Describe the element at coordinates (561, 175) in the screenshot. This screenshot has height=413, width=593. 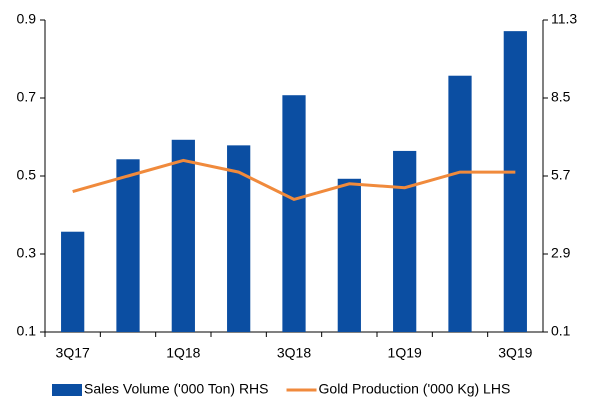
I see `y2-tick-label: 5.7` at that location.